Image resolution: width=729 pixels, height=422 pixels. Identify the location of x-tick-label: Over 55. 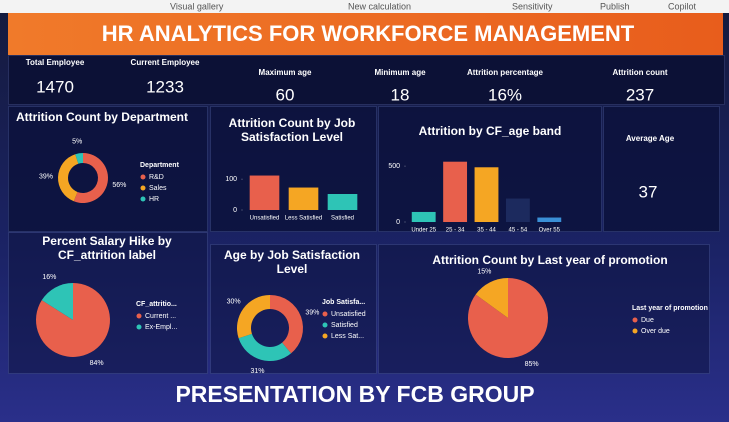
(550, 231).